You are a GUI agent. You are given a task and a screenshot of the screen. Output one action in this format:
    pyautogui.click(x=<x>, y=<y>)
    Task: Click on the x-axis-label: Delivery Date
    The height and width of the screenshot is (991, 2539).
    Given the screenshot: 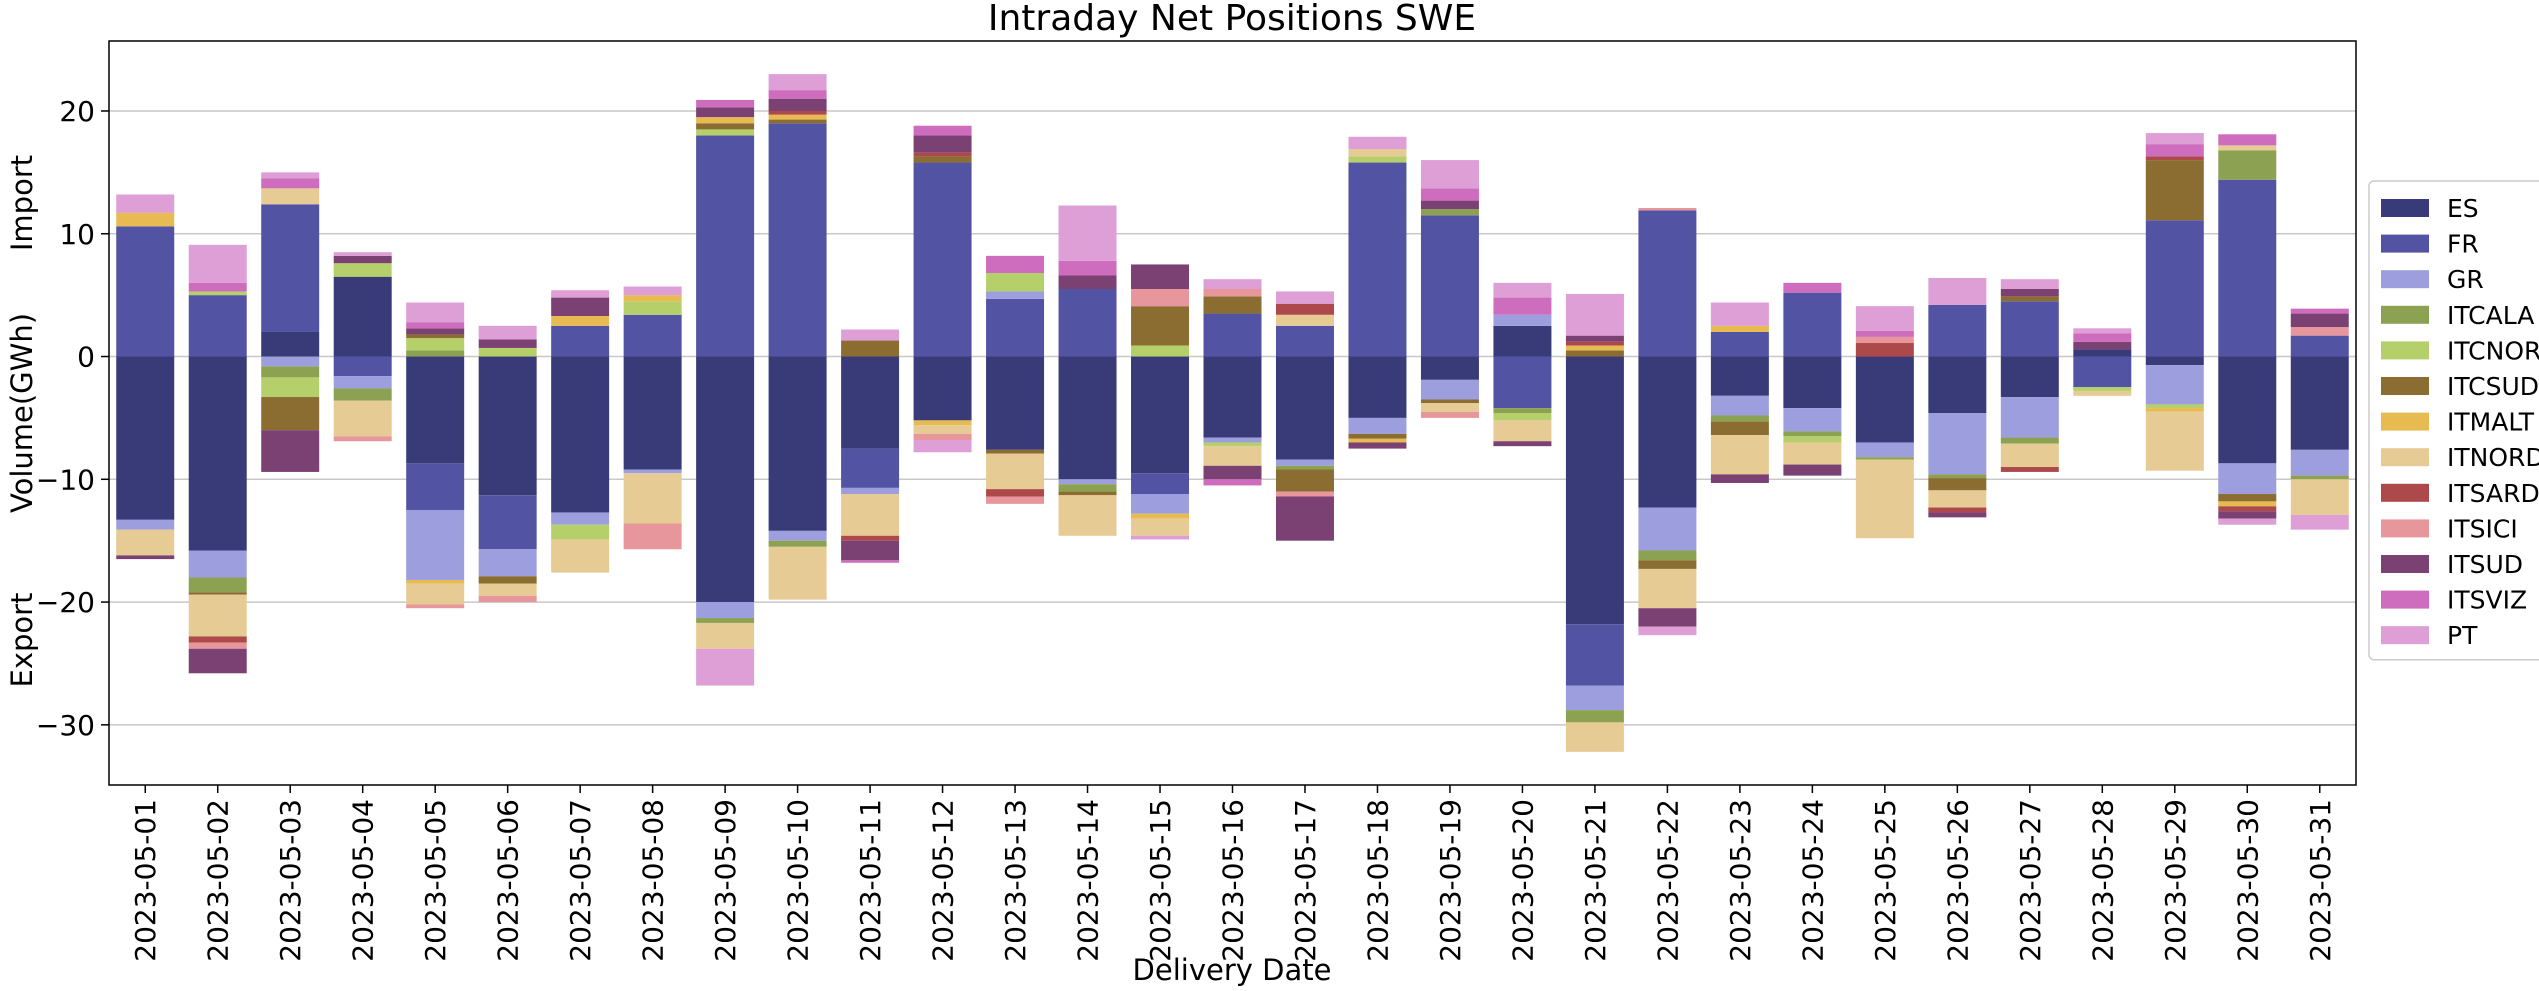 What is the action you would take?
    pyautogui.click(x=1232, y=970)
    